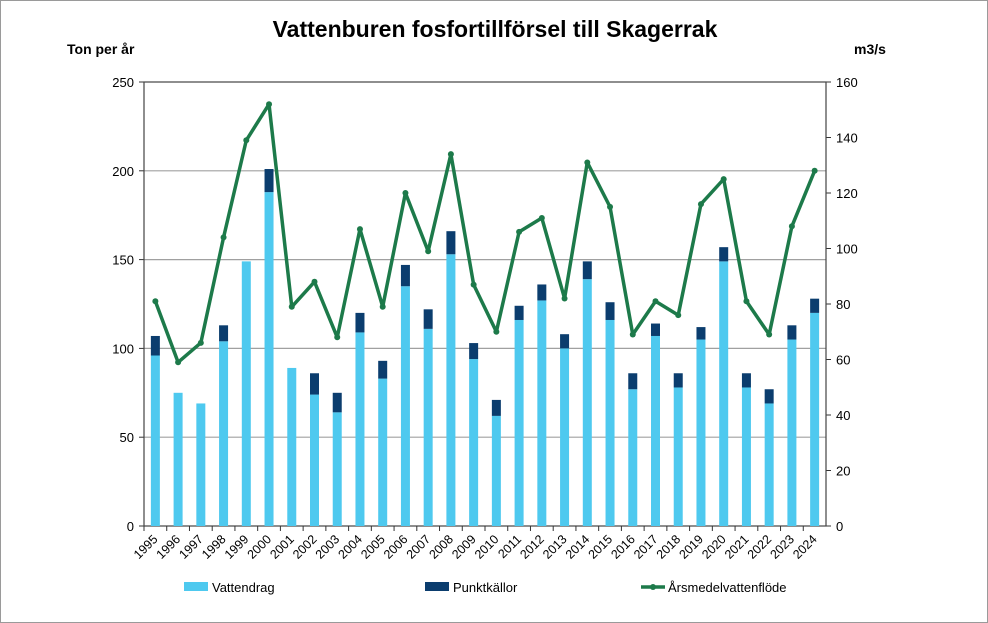  Describe the element at coordinates (847, 138) in the screenshot. I see `y2-tick-label: 140` at that location.